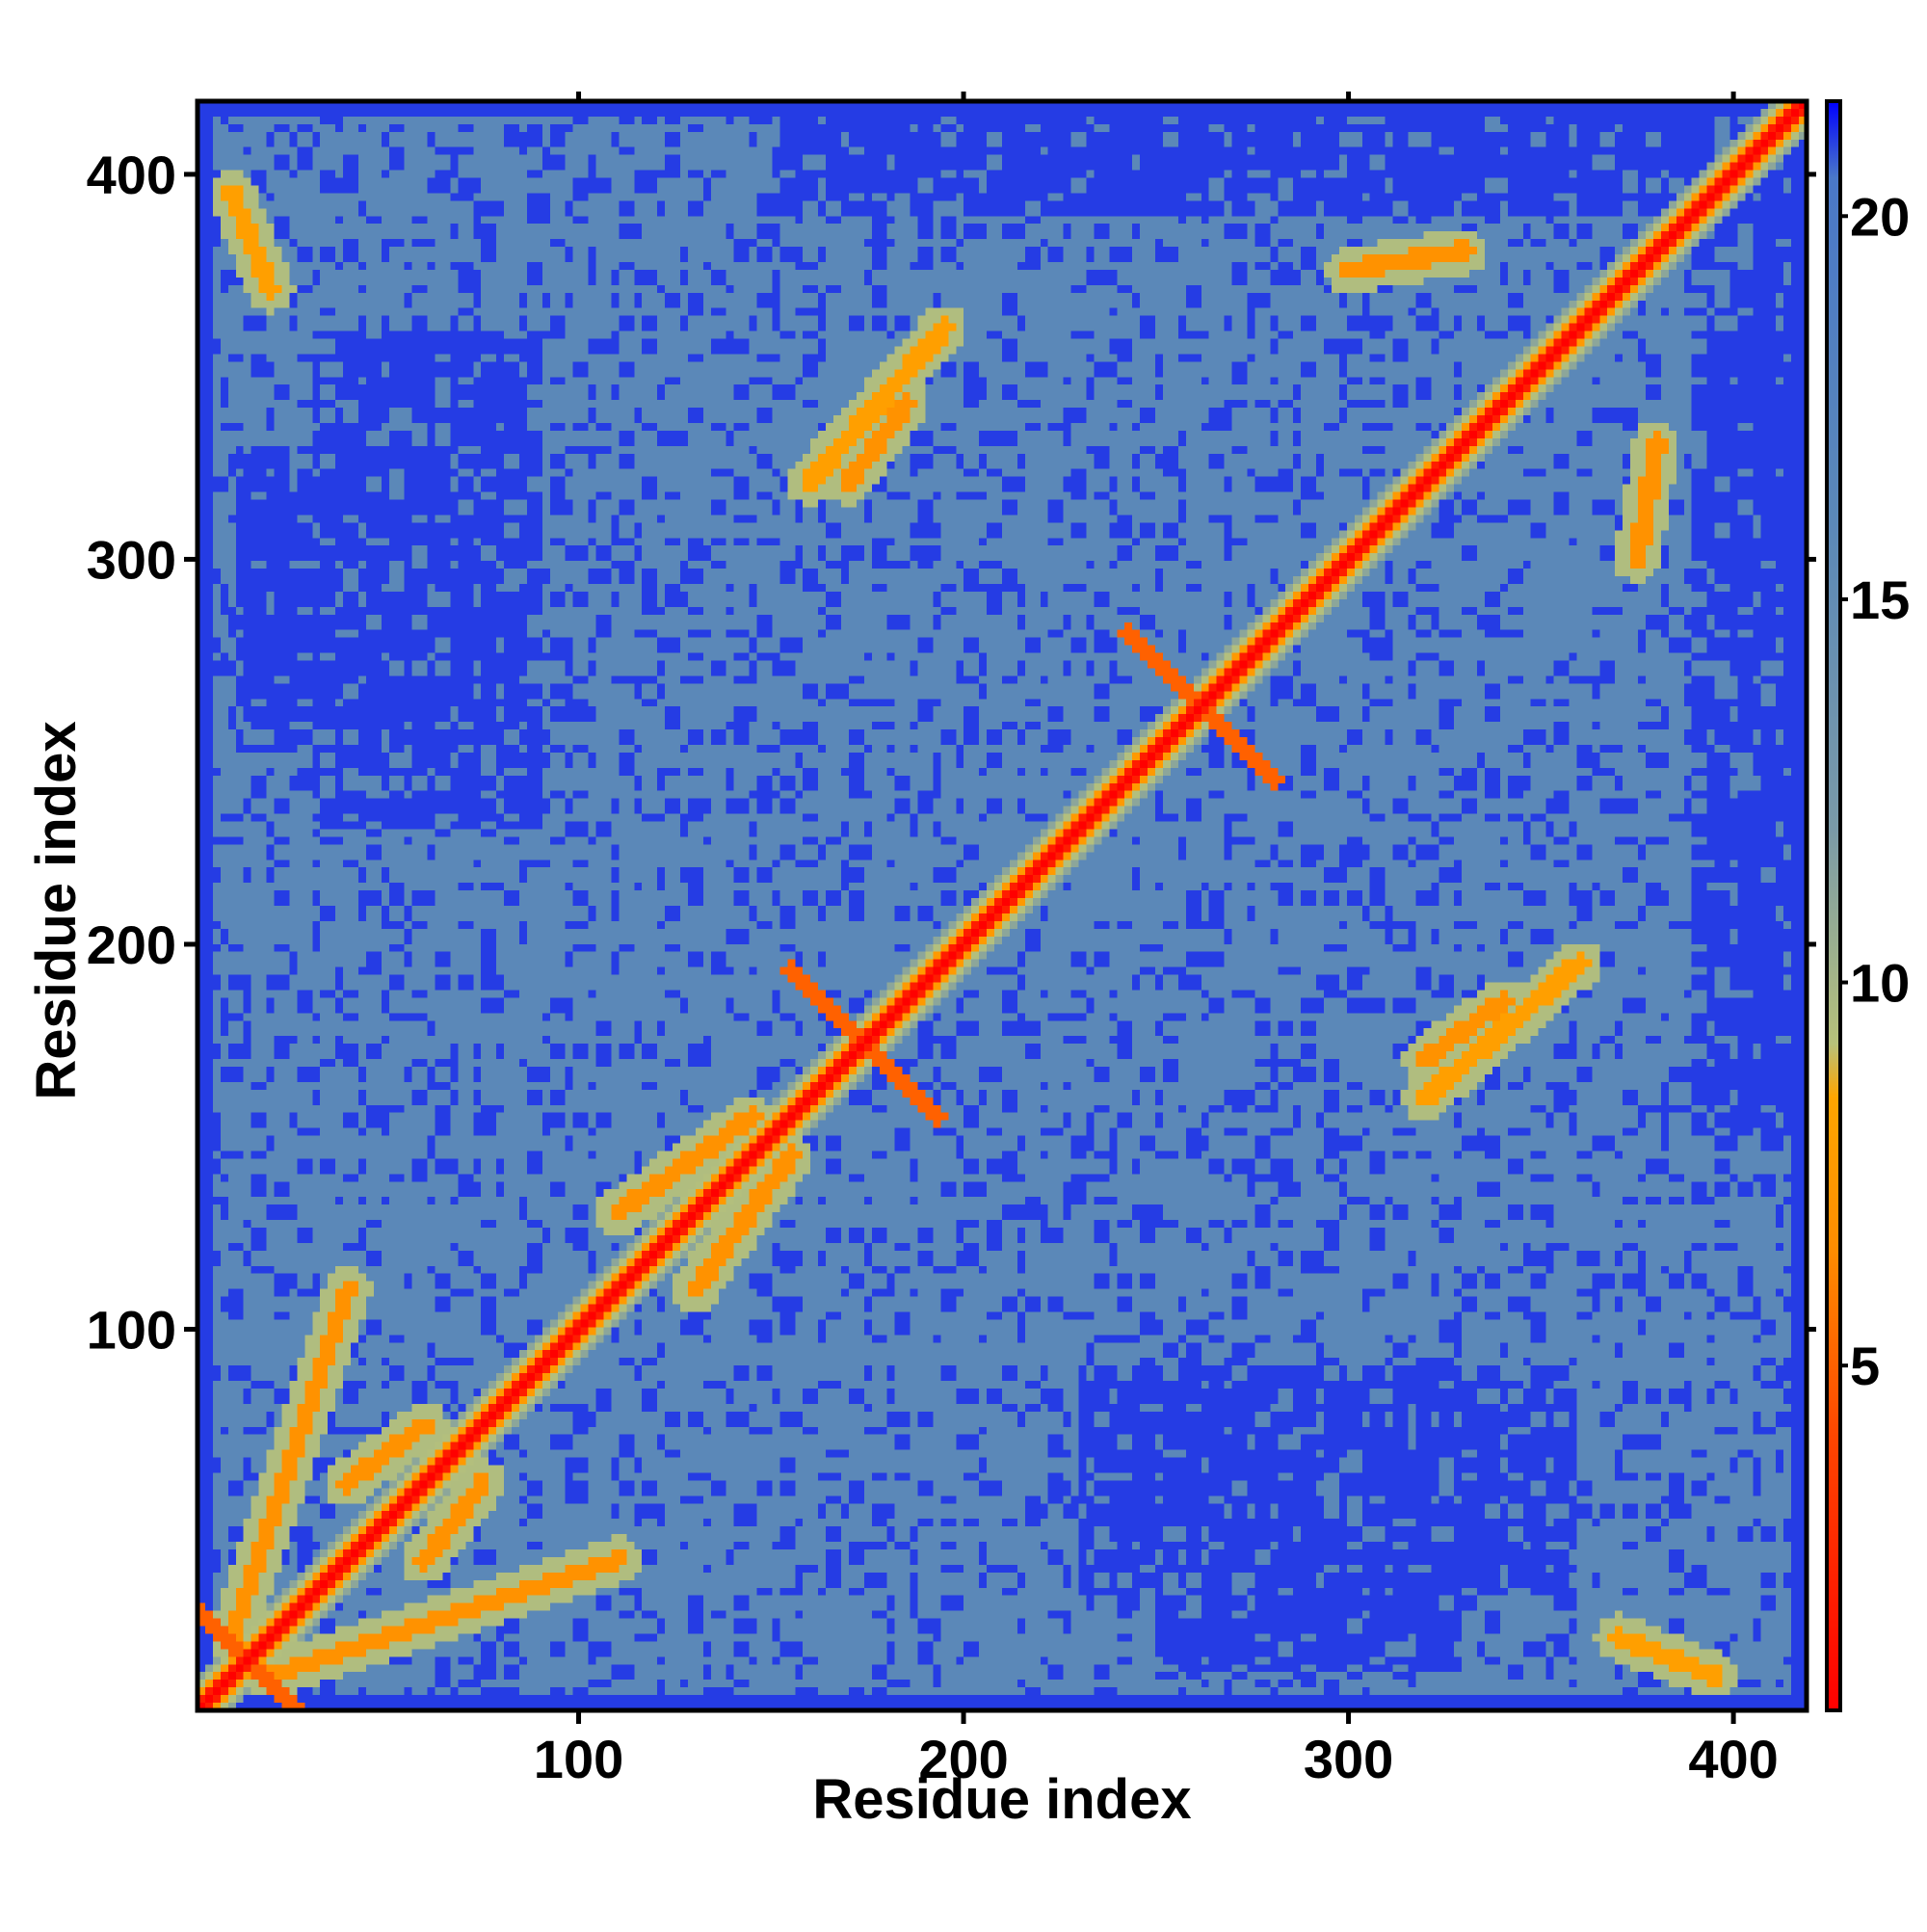 Image resolution: width=1927 pixels, height=1932 pixels. What do you see at coordinates (1001, 1799) in the screenshot?
I see `x-axis-label: Residue index` at bounding box center [1001, 1799].